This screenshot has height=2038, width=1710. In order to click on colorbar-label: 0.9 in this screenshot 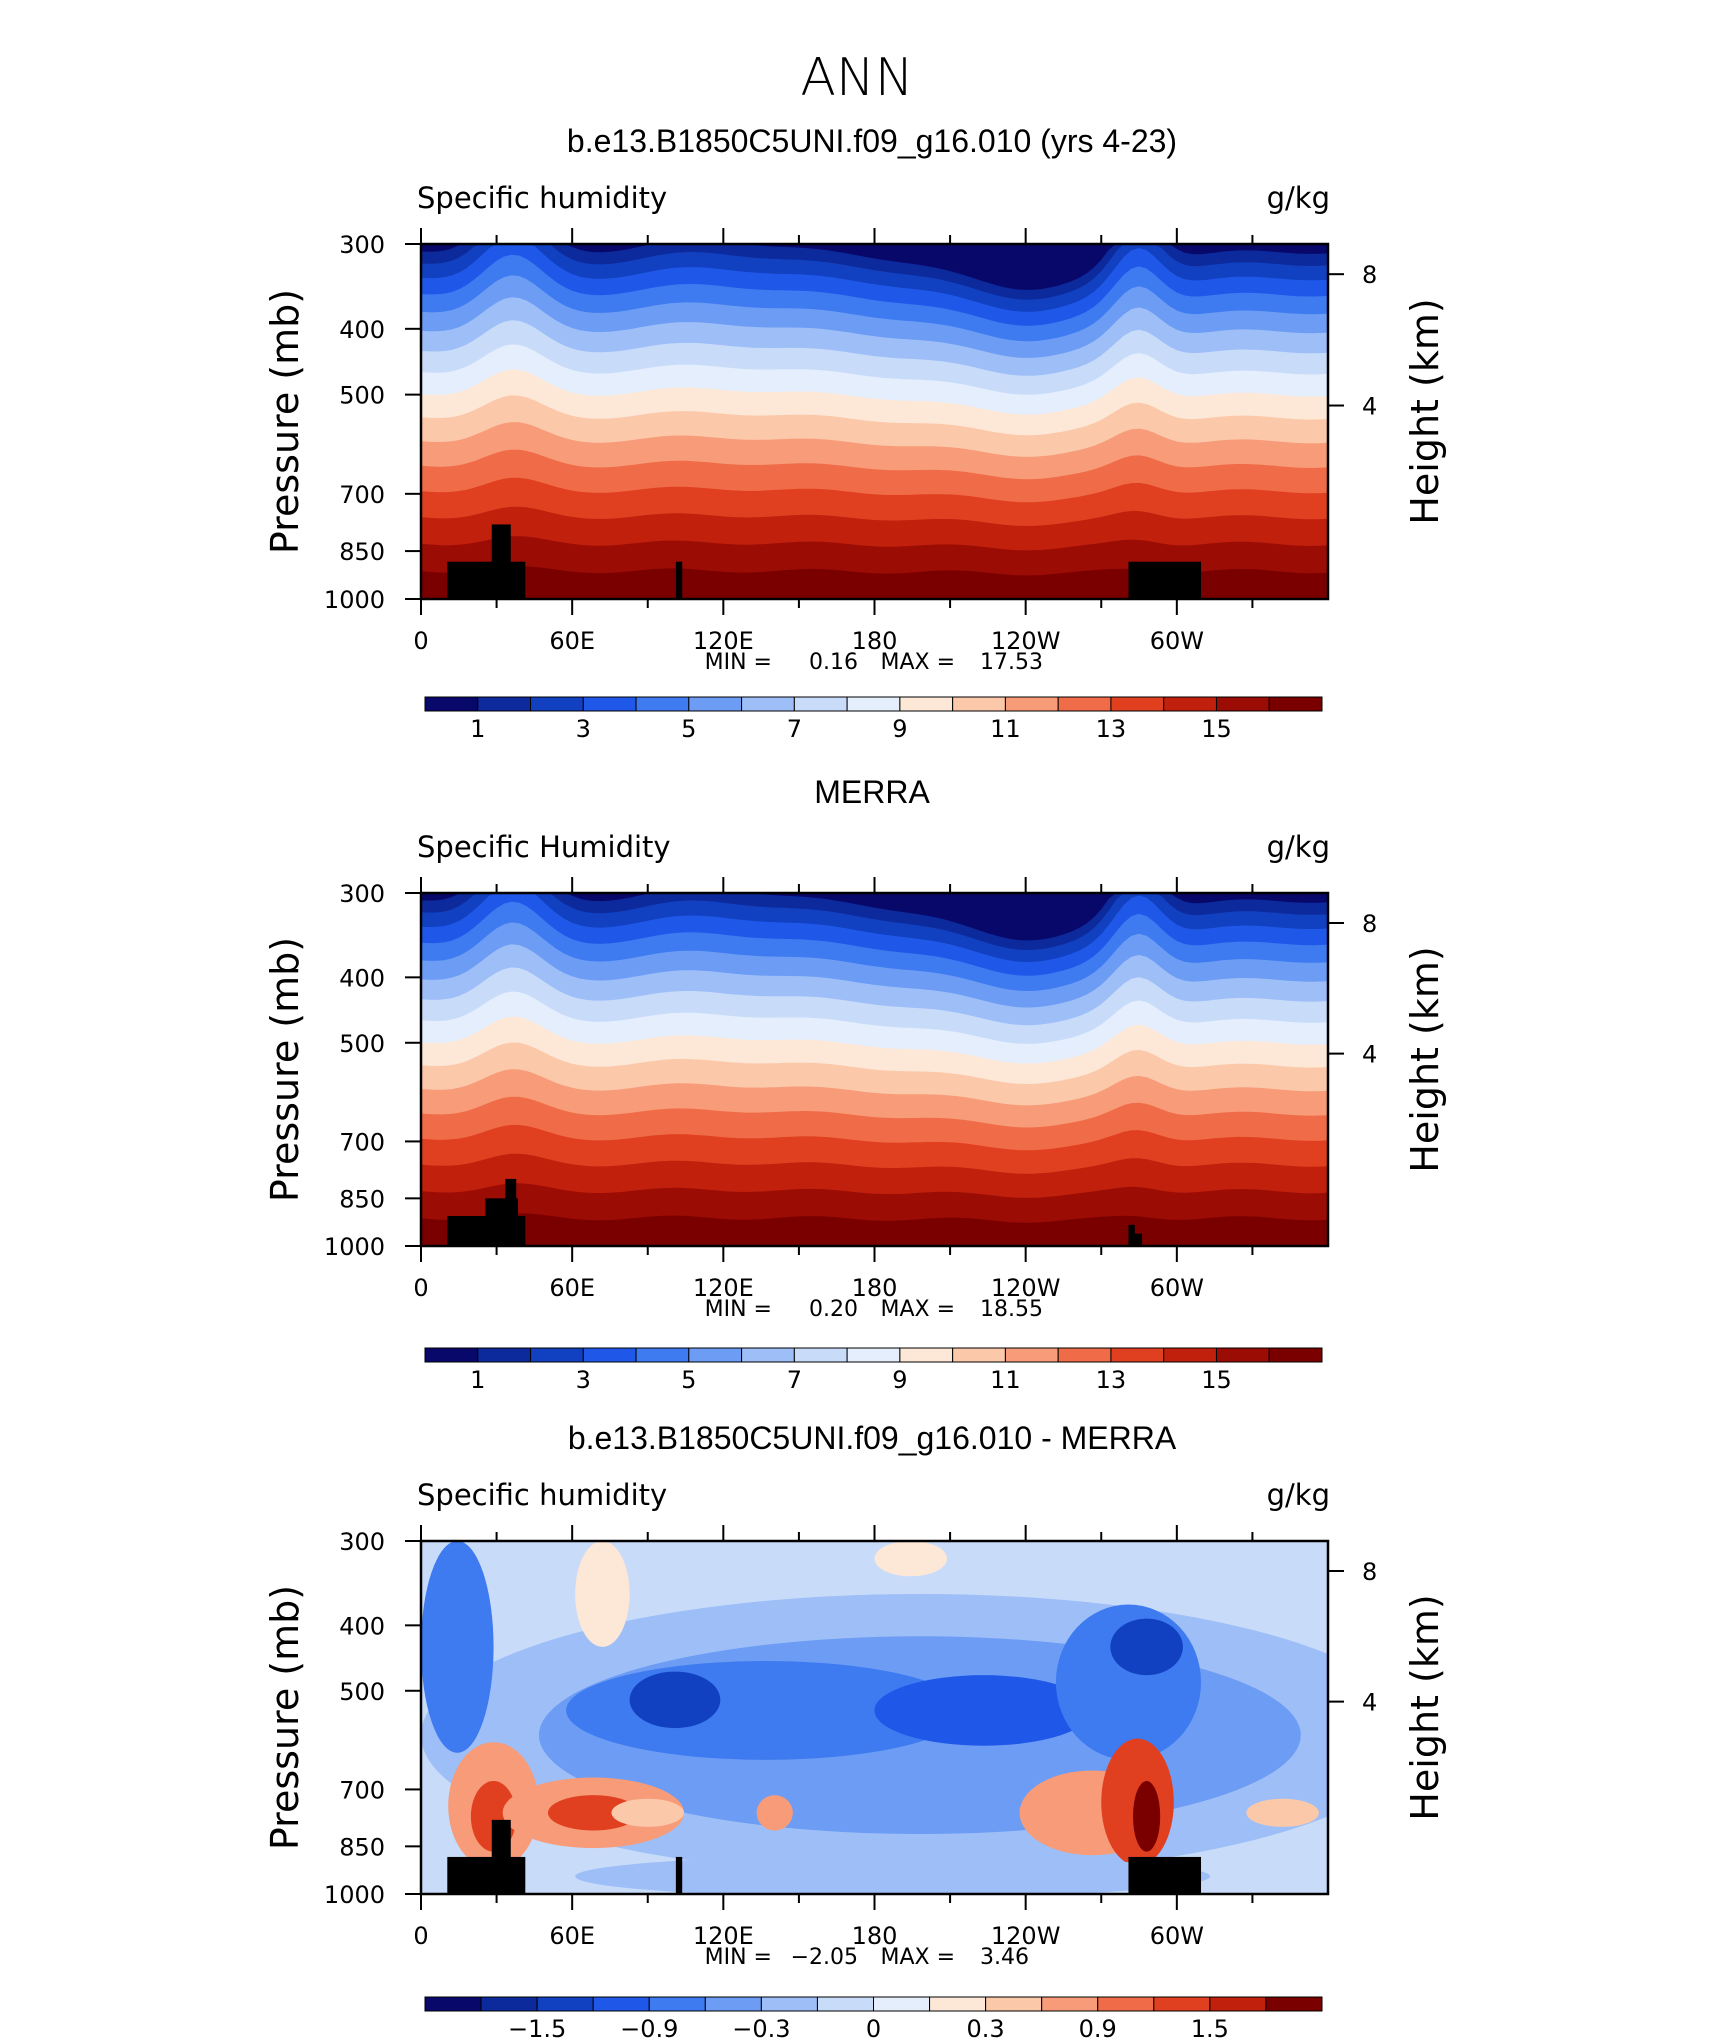, I will do `click(1098, 2026)`.